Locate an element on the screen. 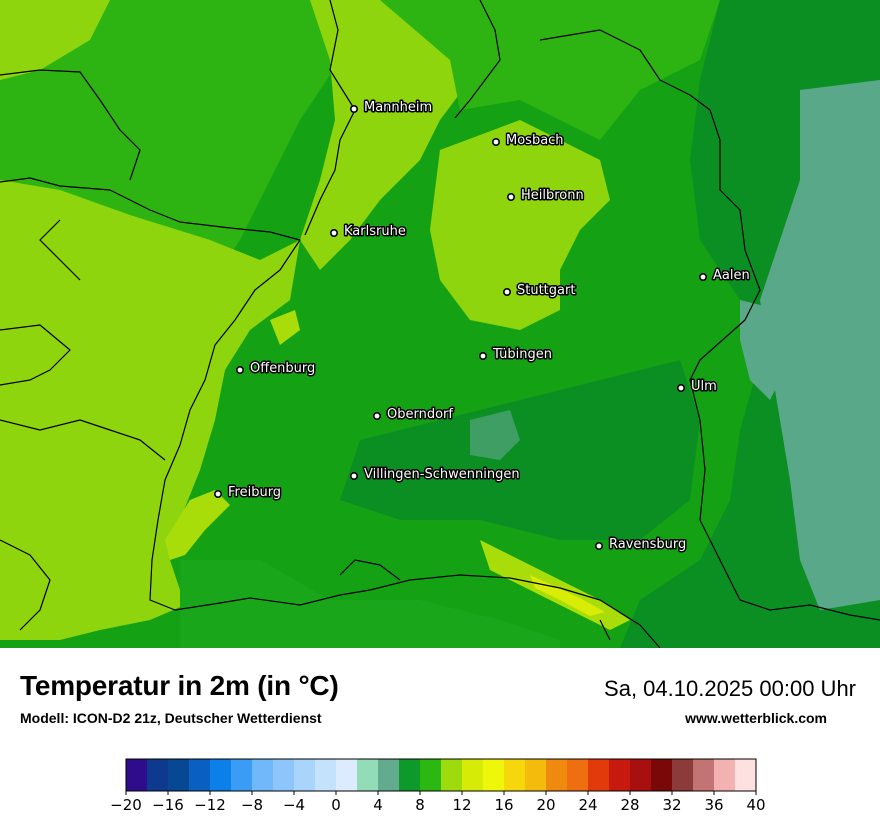 The height and width of the screenshot is (835, 880). city-stuttgart: Stuttgart is located at coordinates (539, 291).